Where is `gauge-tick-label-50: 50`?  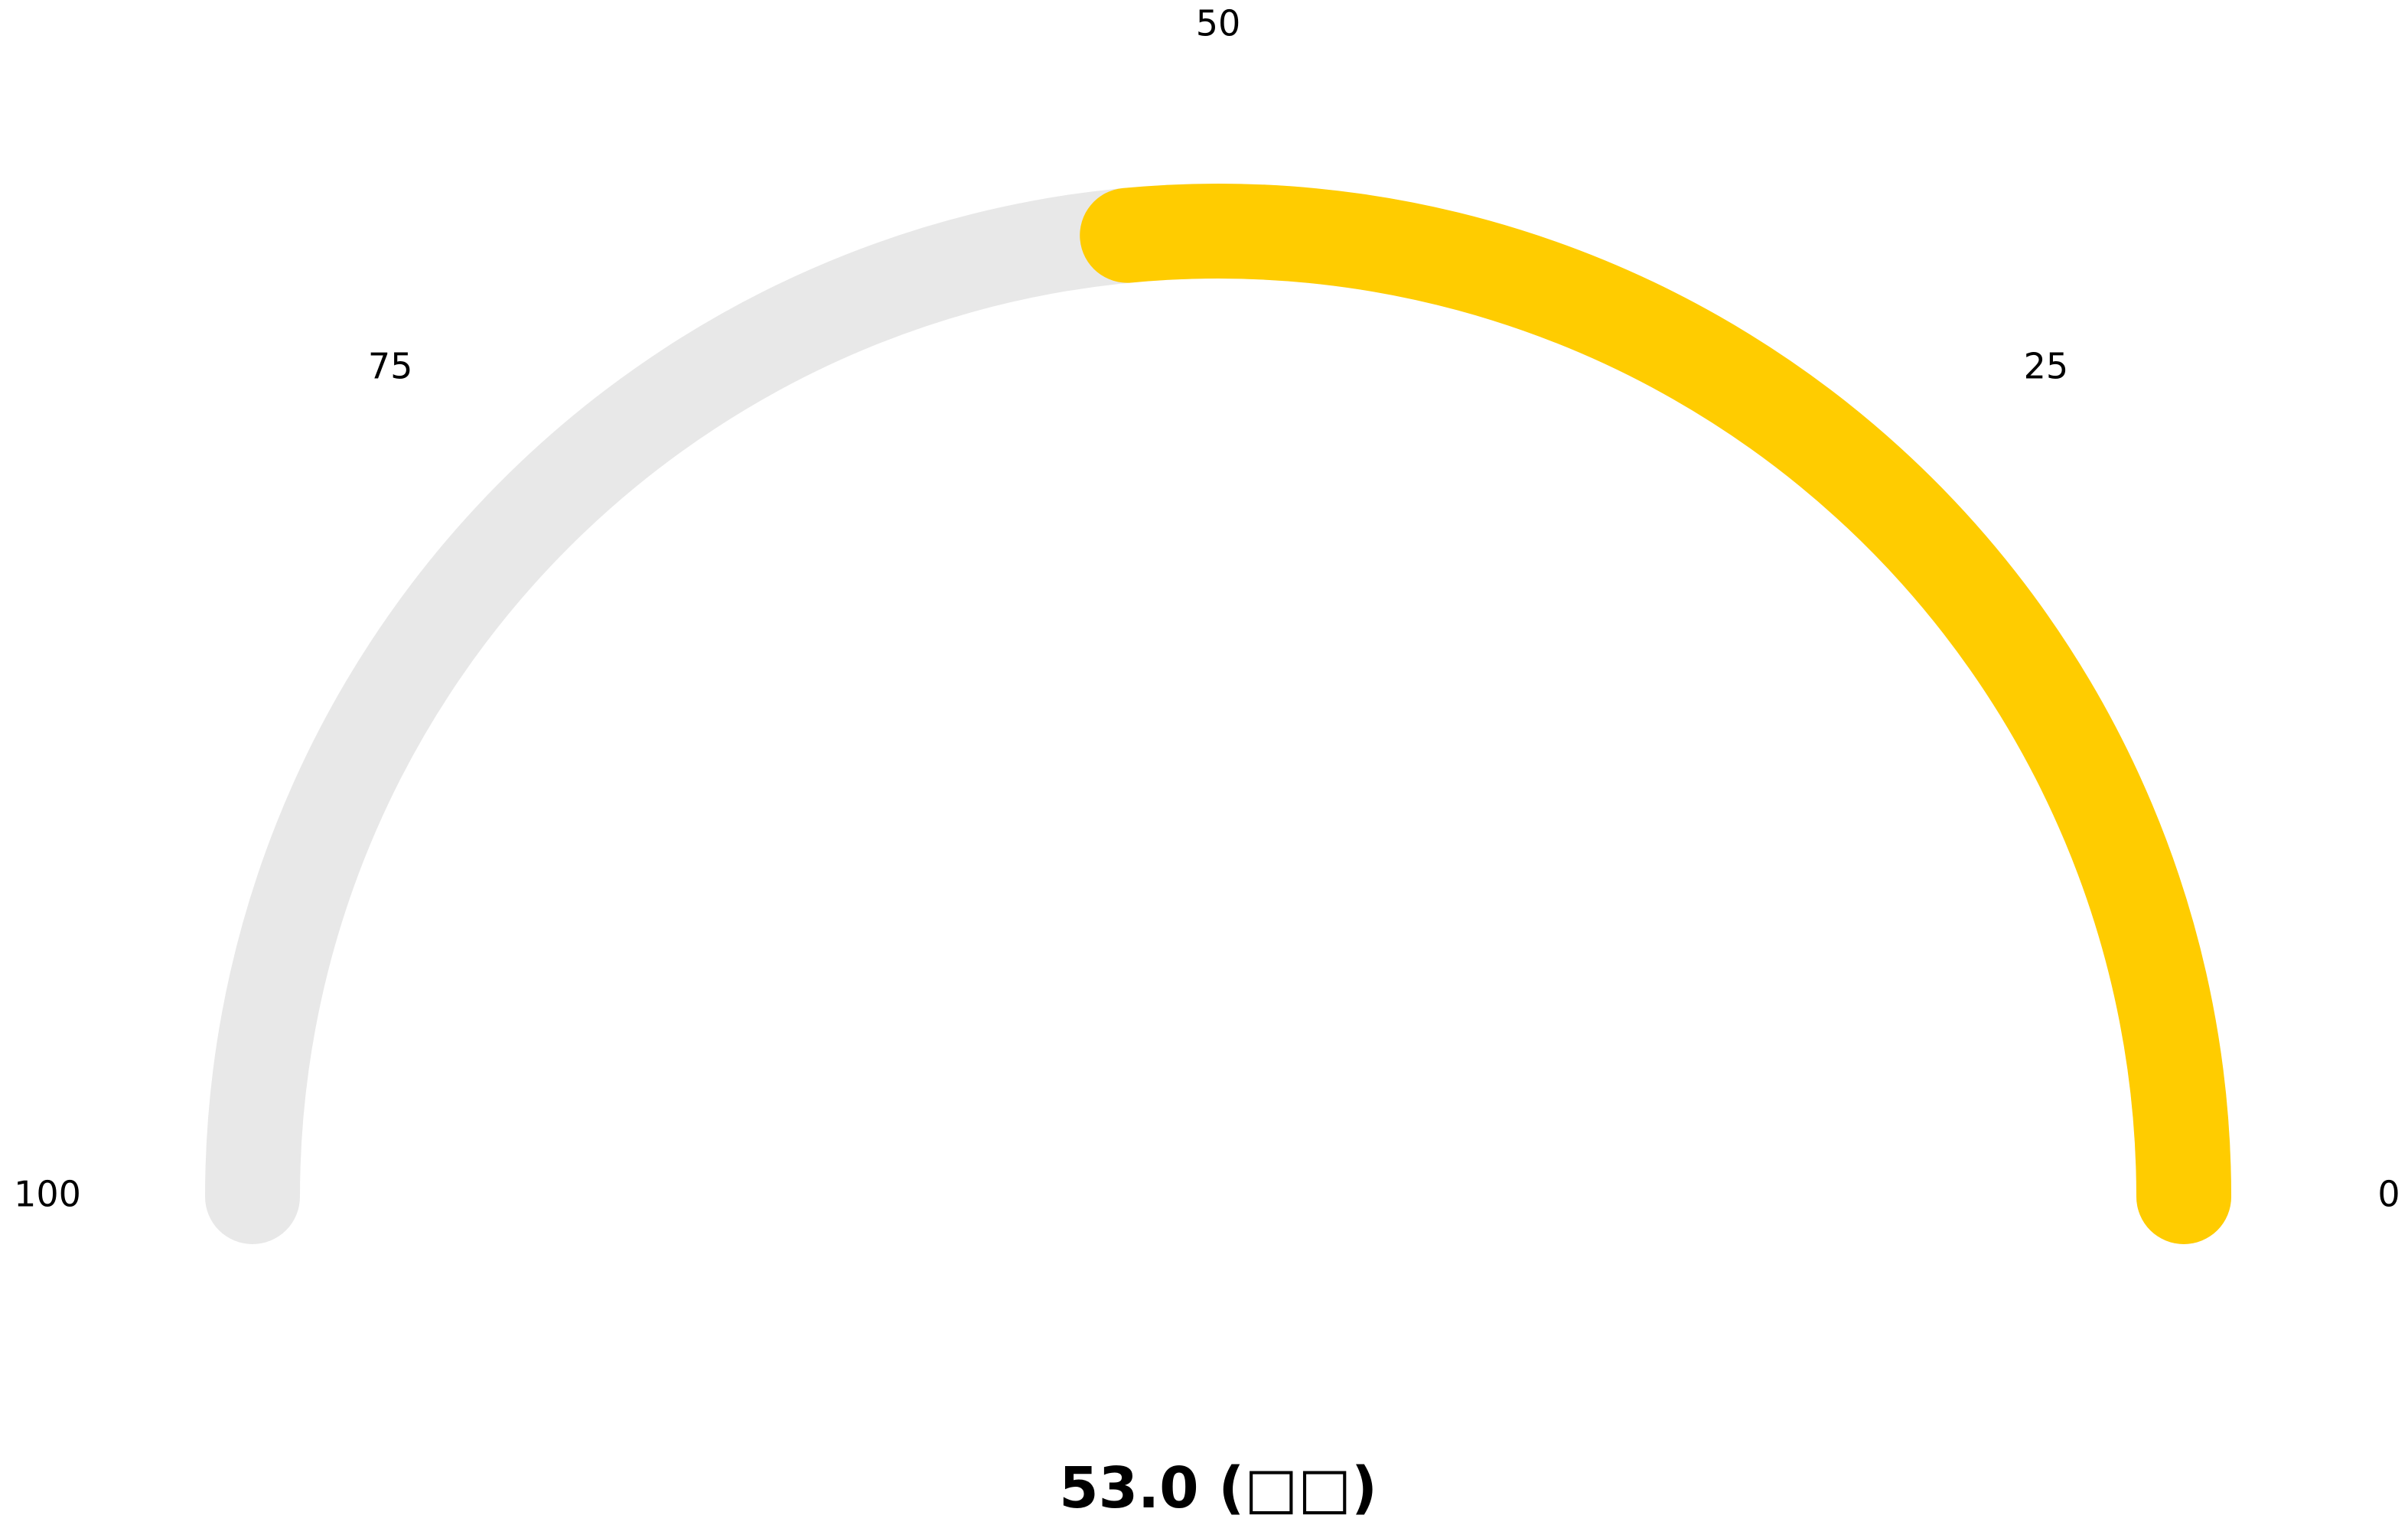 gauge-tick-label-50: 50 is located at coordinates (1218, 23).